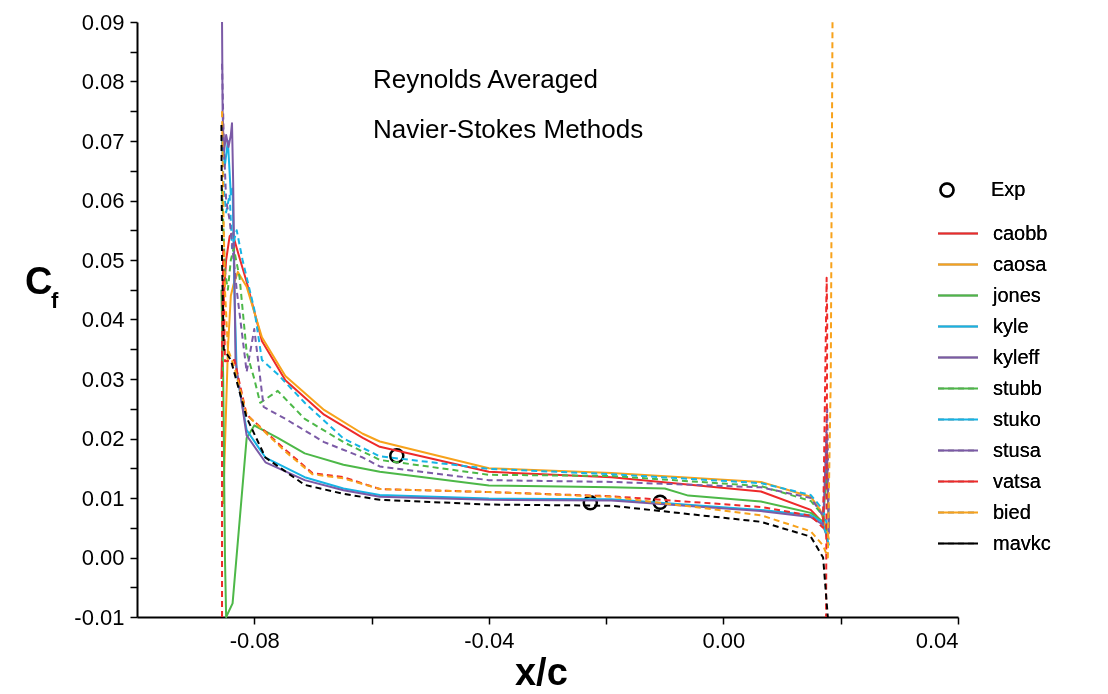 The image size is (1108, 694). Describe the element at coordinates (1016, 356) in the screenshot. I see `legend-label: kyleff` at that location.